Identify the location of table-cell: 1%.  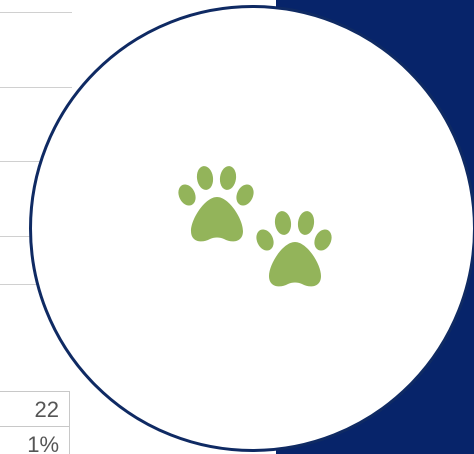
(35, 440).